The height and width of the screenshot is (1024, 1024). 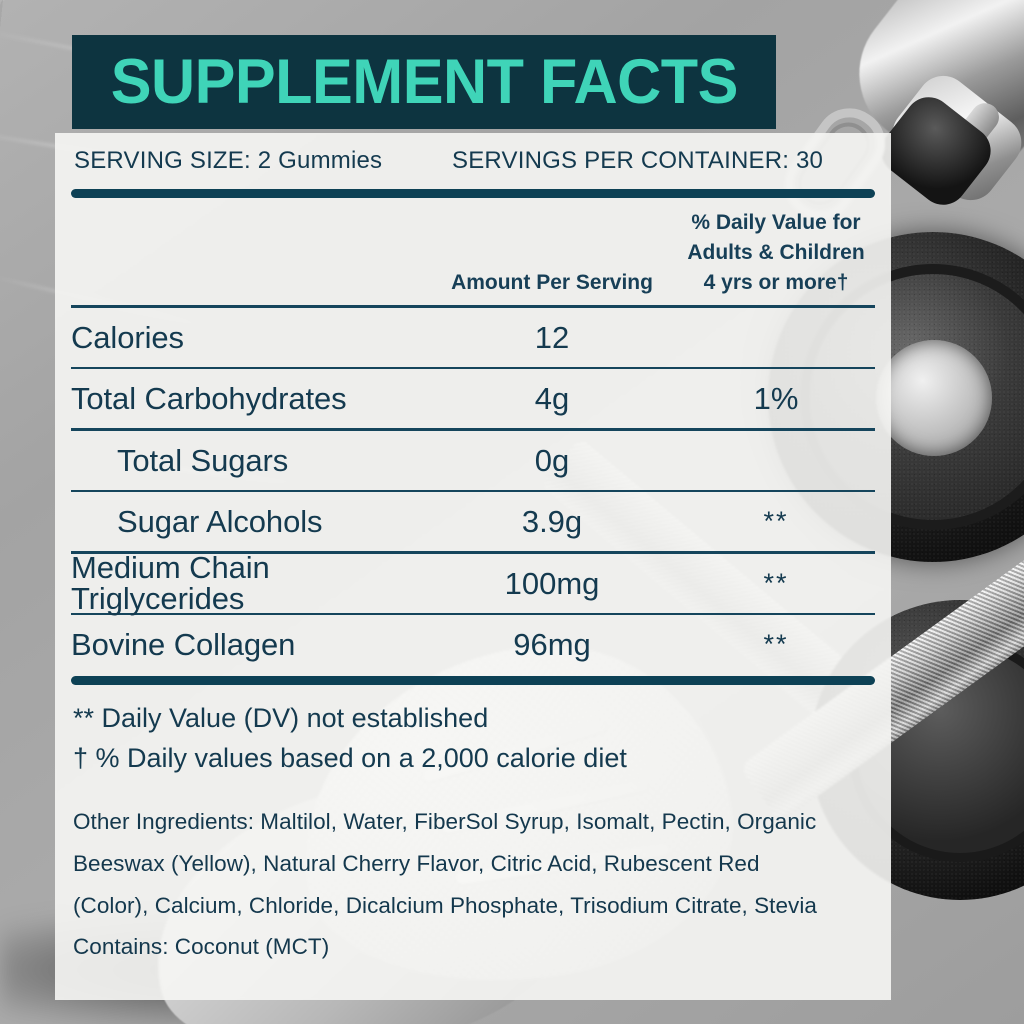 I want to click on nutrient-row: Sugar Alcohols 3.9g **, so click(x=473, y=521).